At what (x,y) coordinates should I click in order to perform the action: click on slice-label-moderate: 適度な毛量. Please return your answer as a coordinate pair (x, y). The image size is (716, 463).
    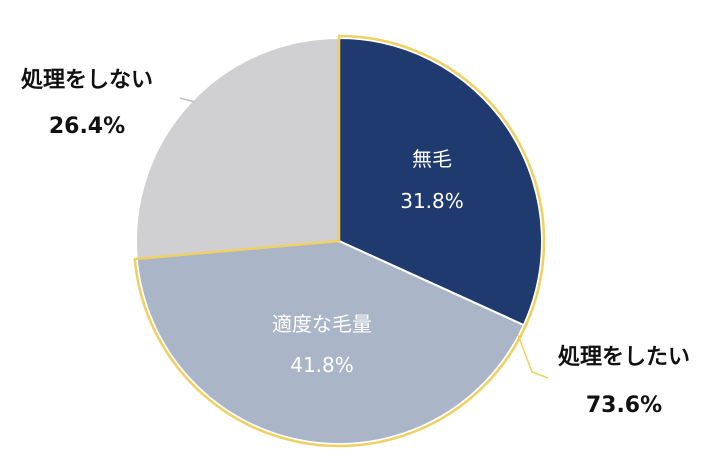
    Looking at the image, I should click on (322, 324).